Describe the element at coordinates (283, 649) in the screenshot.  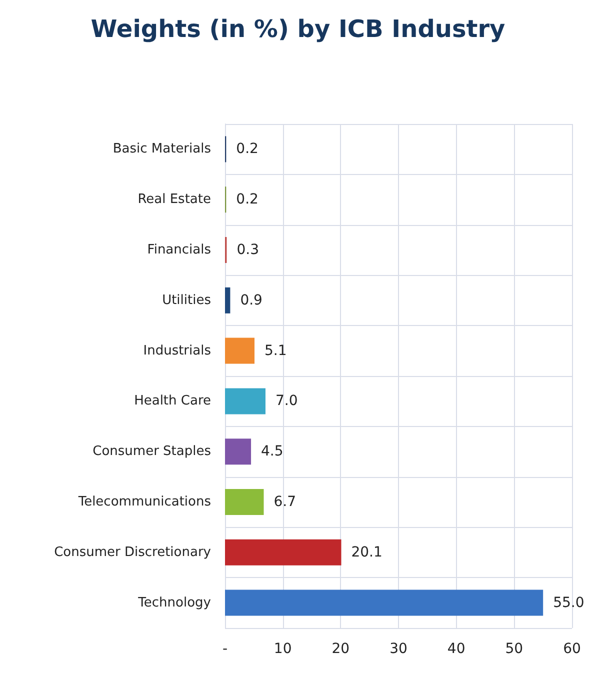
I see `x-tick-label: 10` at that location.